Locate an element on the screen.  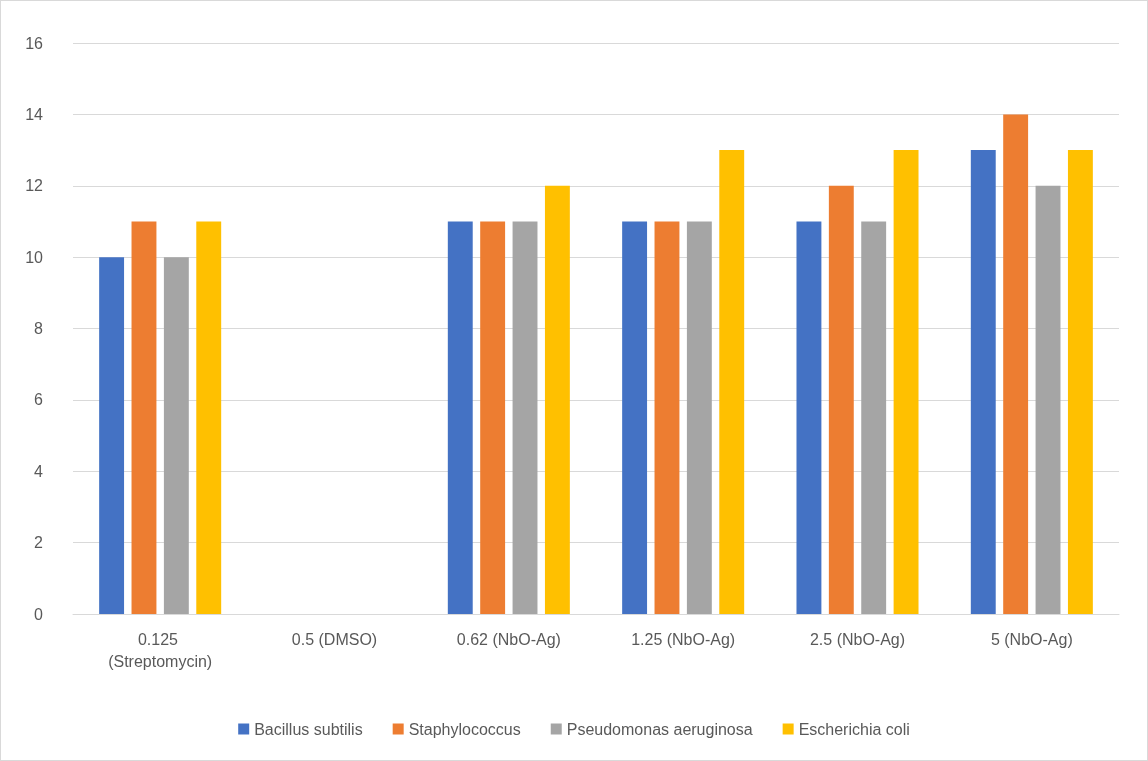
y-tick-label: 16 is located at coordinates (34, 43).